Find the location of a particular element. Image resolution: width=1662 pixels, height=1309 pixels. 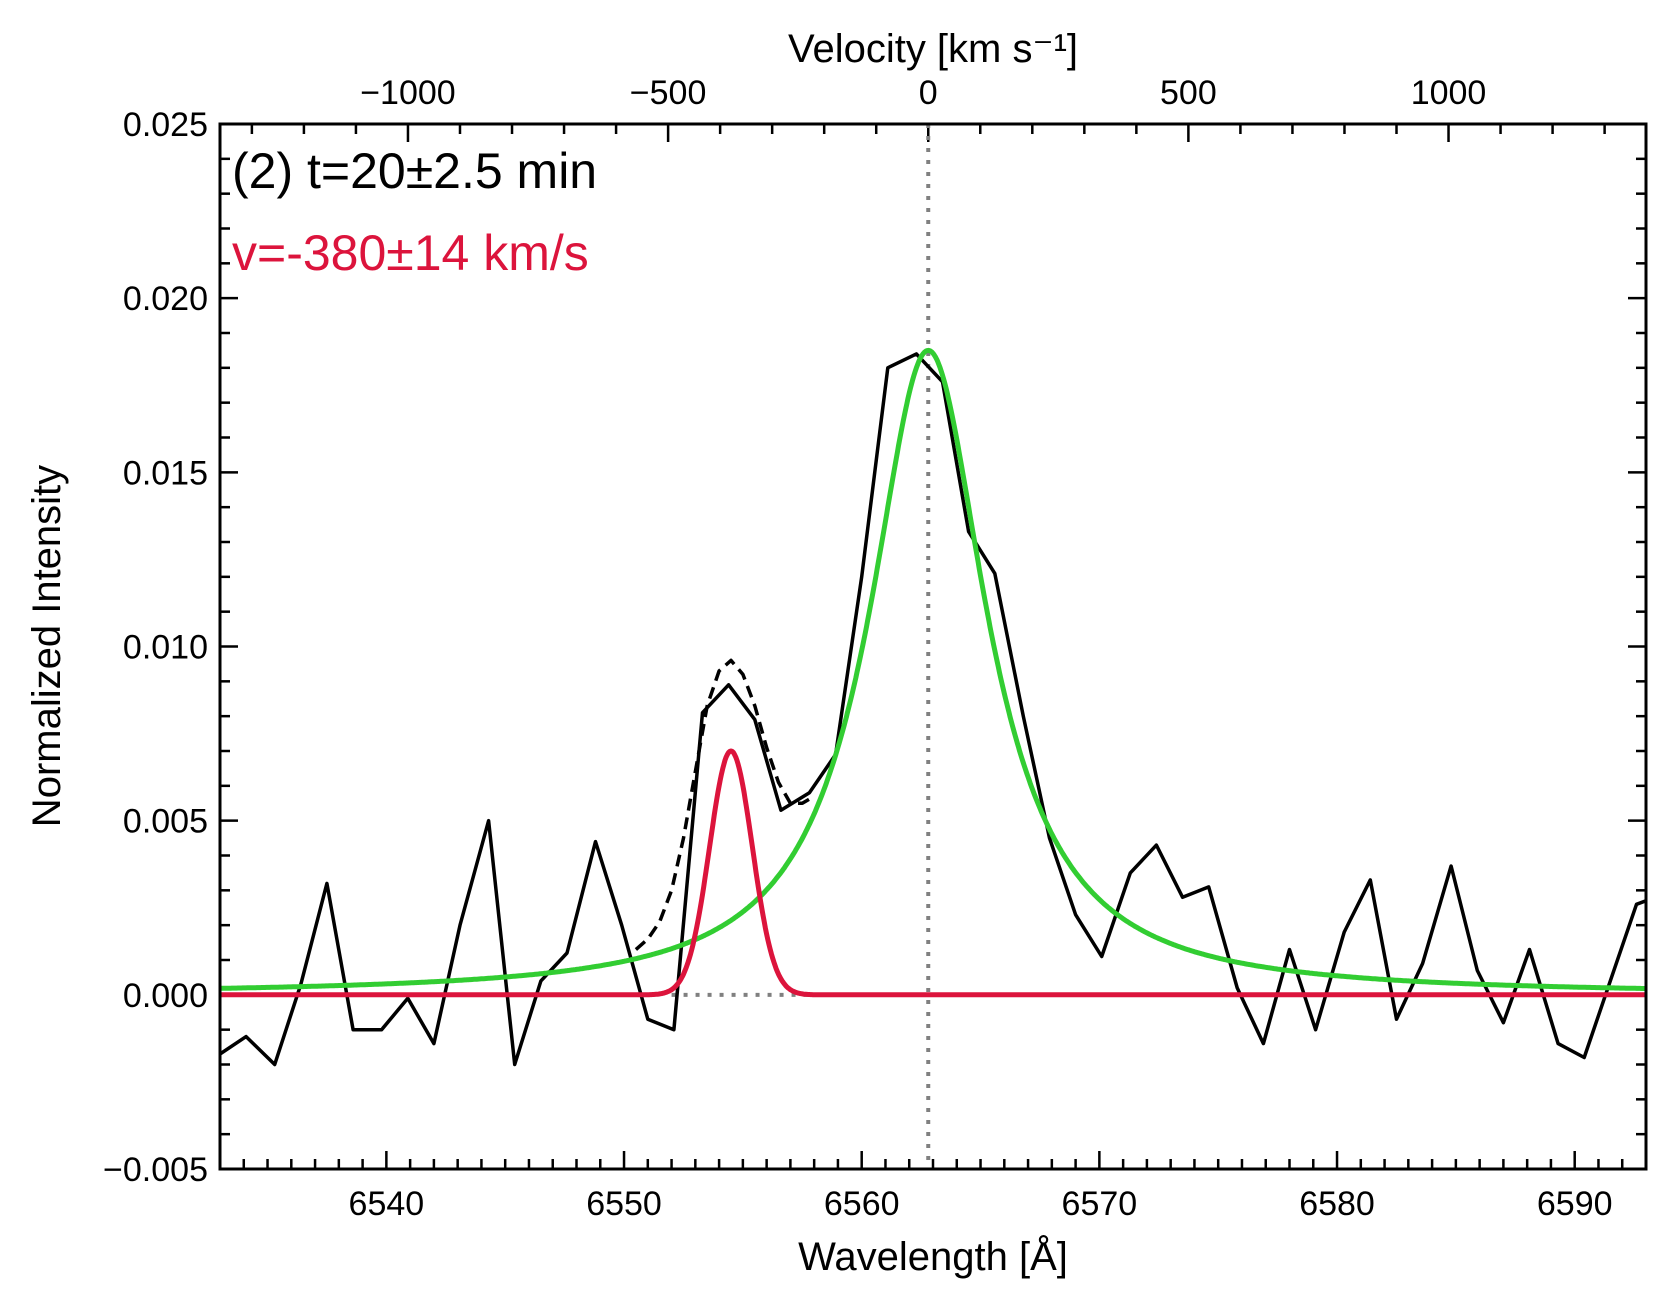

y-tick-label: 0.020 is located at coordinates (165, 299).